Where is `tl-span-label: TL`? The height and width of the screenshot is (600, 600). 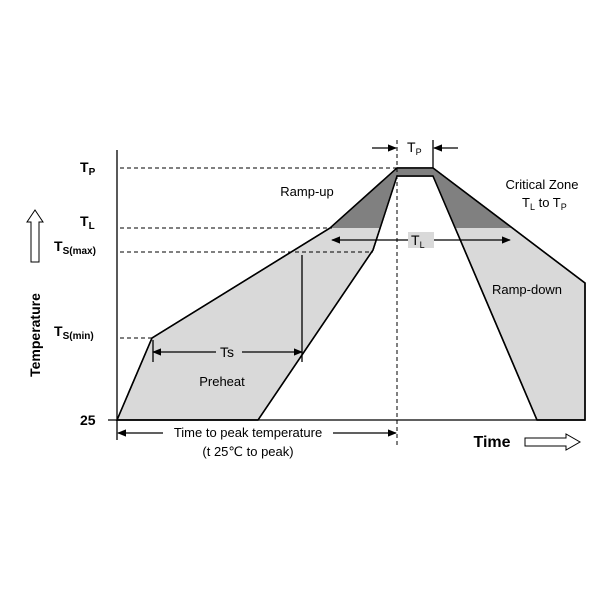
tl-span-label: TL is located at coordinates (418, 241).